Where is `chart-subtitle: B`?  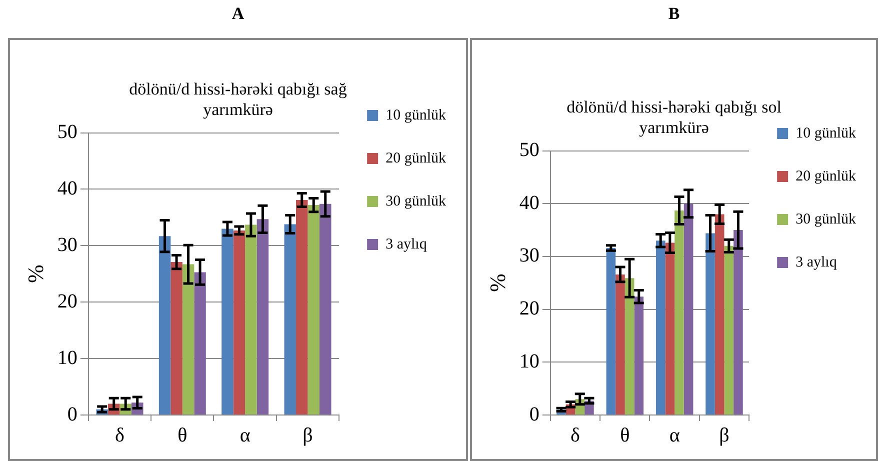
chart-subtitle: B is located at coordinates (674, 14).